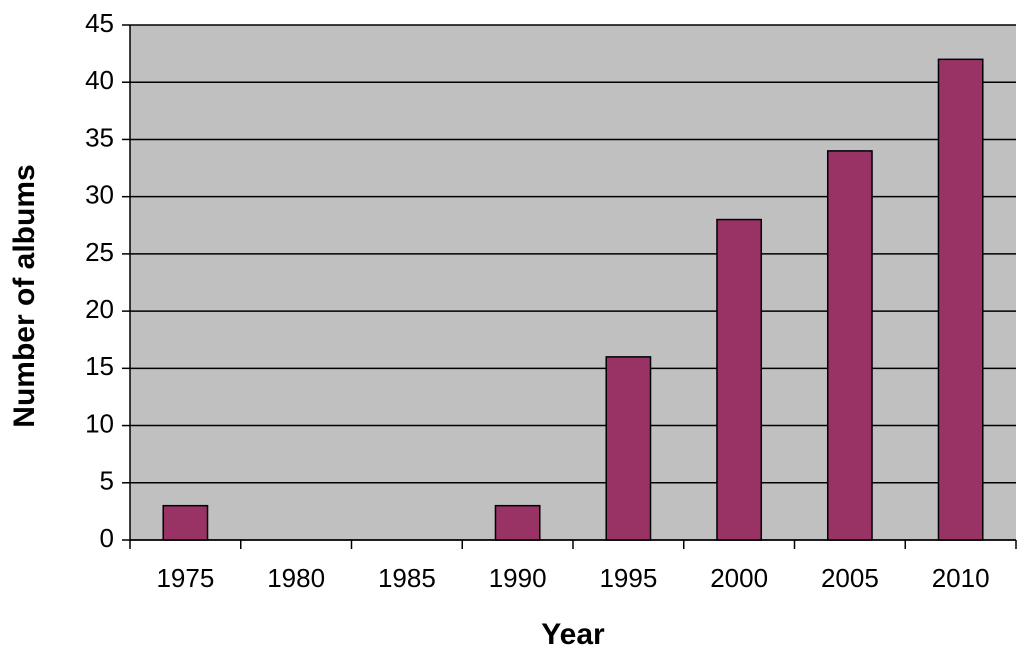  I want to click on y-tick-label: 35, so click(99, 137).